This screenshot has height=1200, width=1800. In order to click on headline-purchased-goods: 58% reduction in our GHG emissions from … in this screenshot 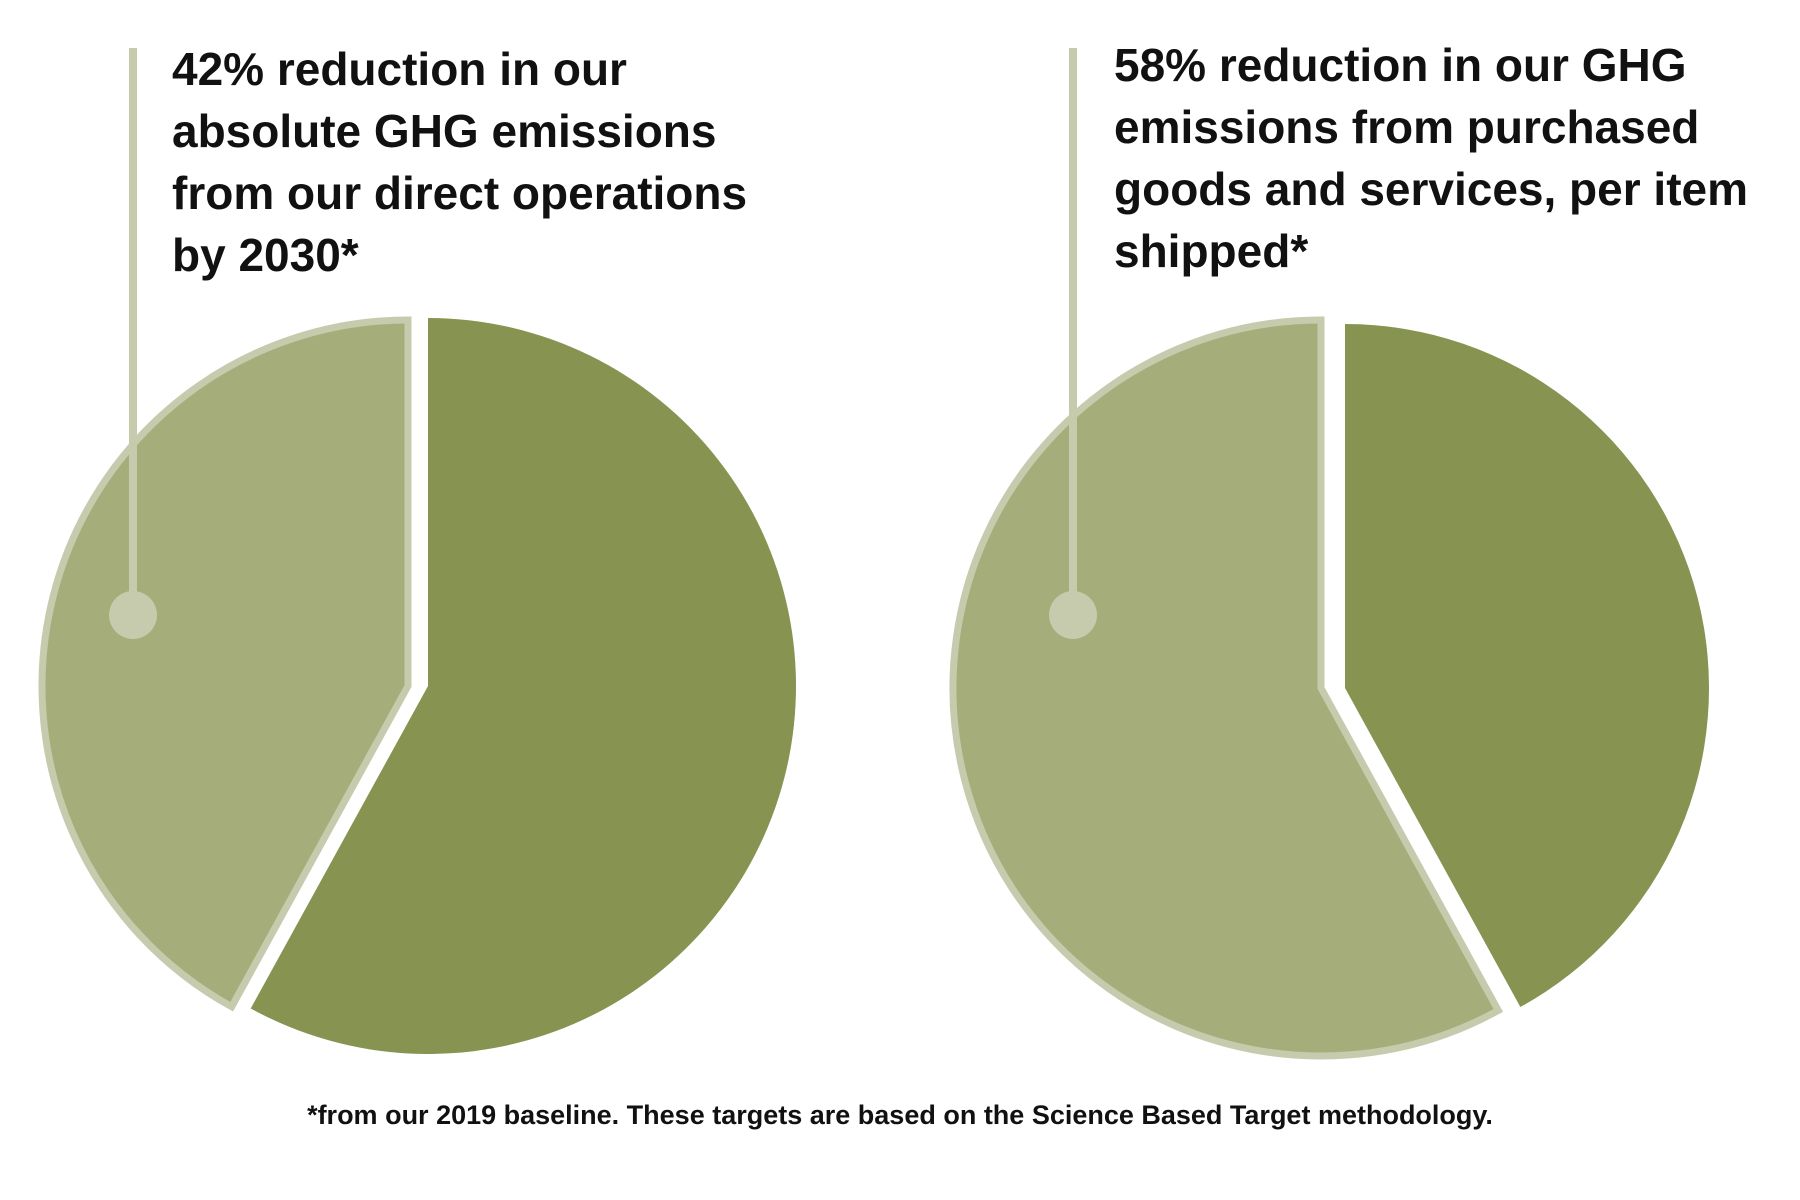, I will do `click(1431, 158)`.